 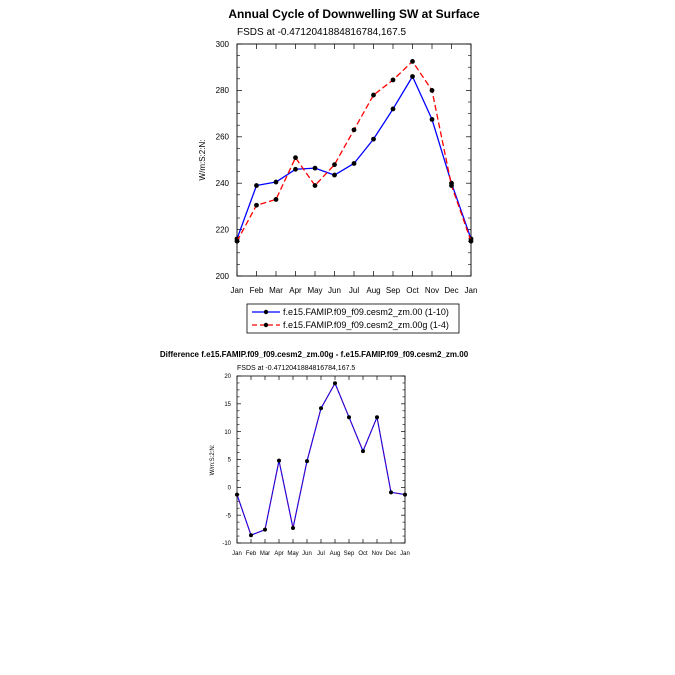 I want to click on y-tick-label: 280, so click(x=223, y=90).